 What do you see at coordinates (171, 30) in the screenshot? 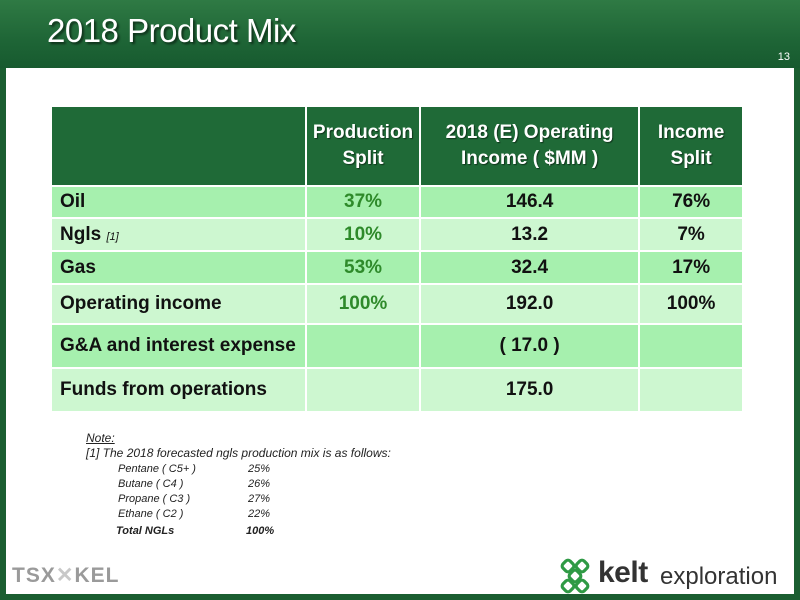
I see `page-title: 2018 Product Mix` at bounding box center [171, 30].